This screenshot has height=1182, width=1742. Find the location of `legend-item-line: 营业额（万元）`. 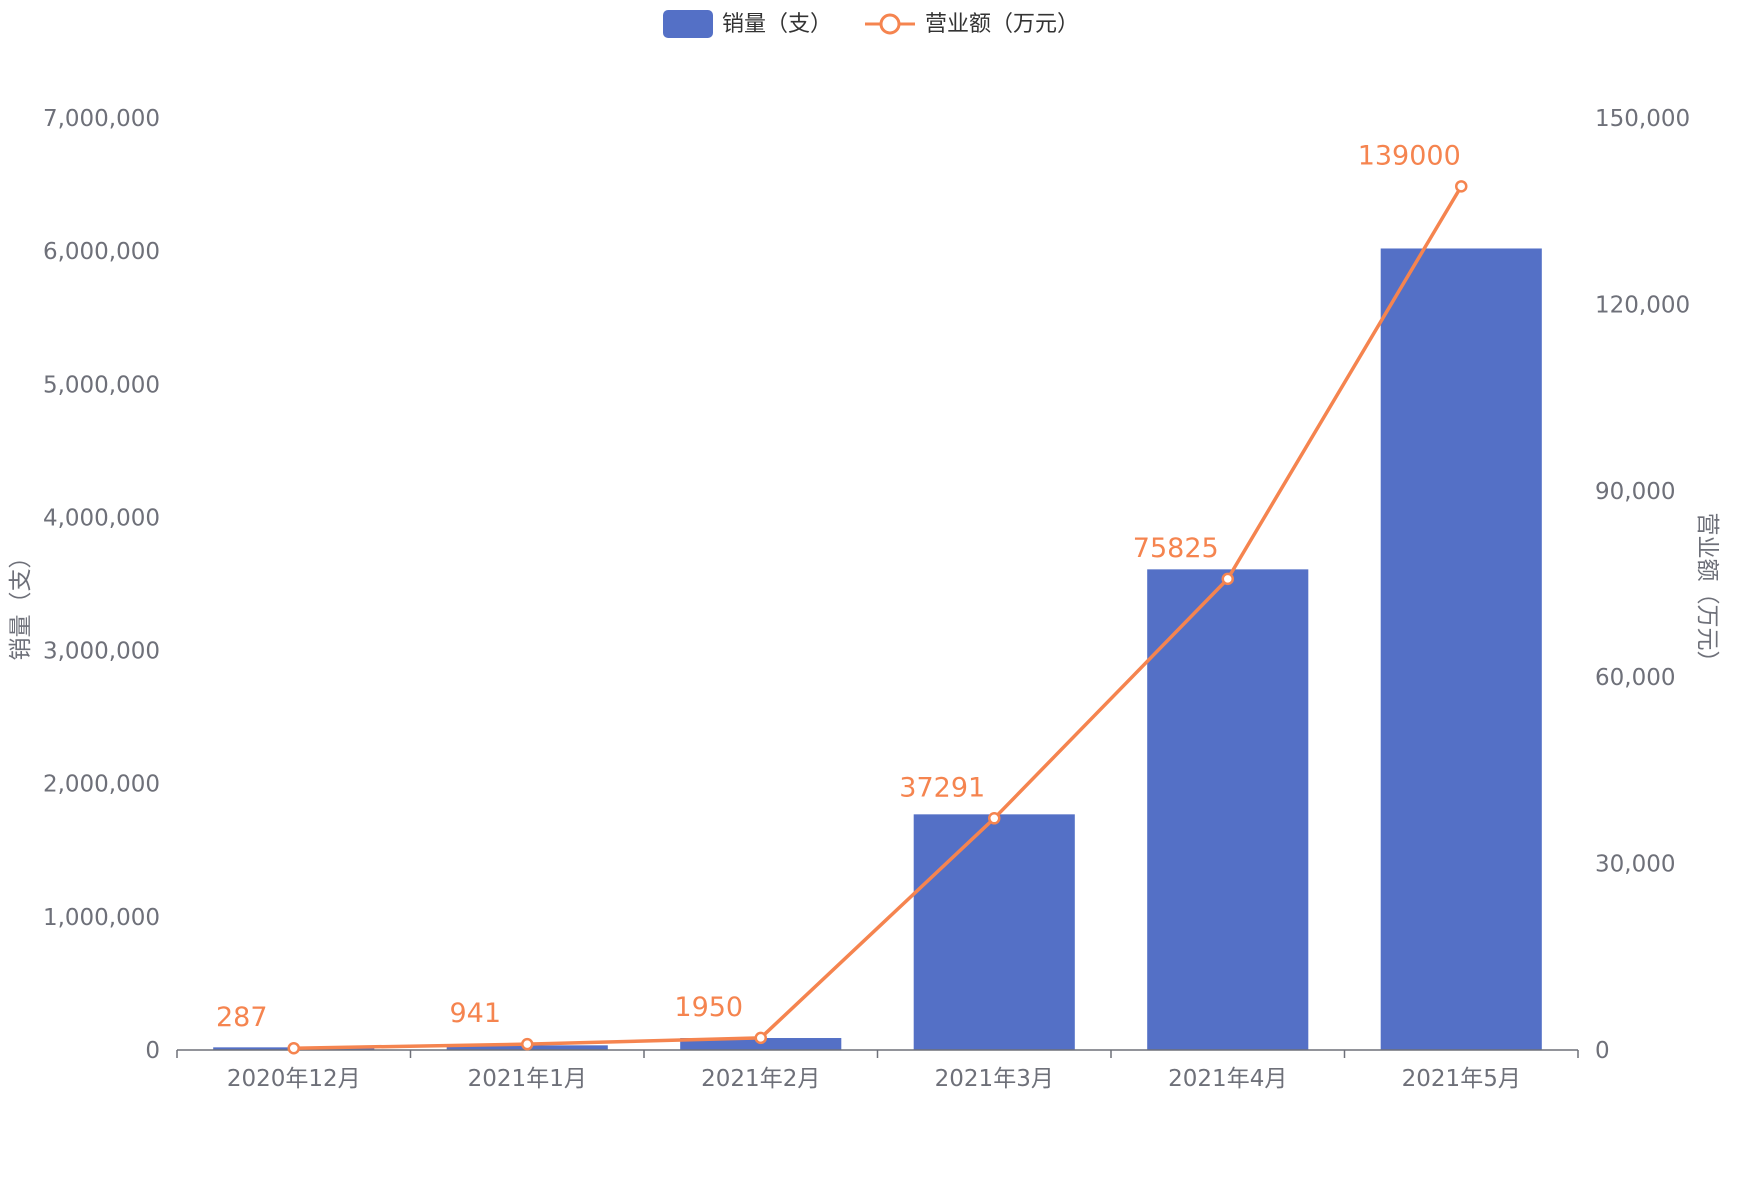

legend-item-line: 营业额（万元） is located at coordinates (972, 24).